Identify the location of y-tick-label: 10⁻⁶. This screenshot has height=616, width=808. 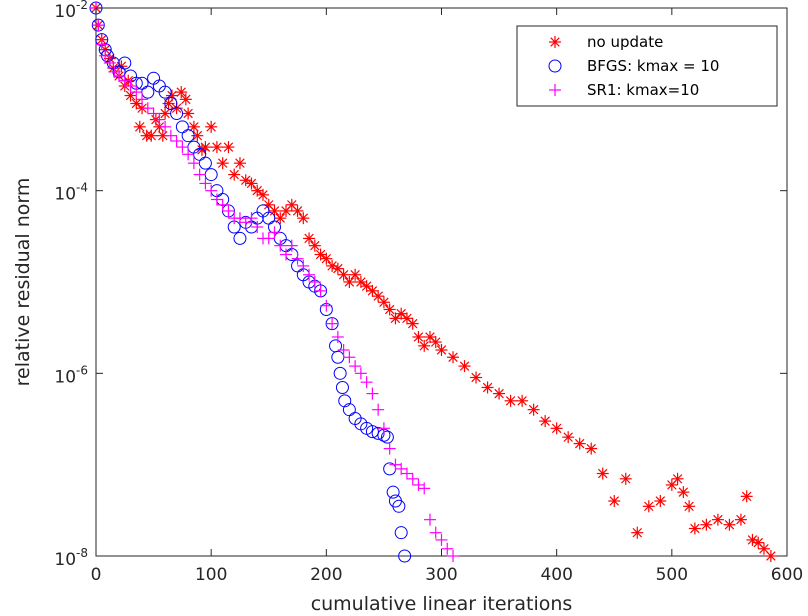
(71, 375).